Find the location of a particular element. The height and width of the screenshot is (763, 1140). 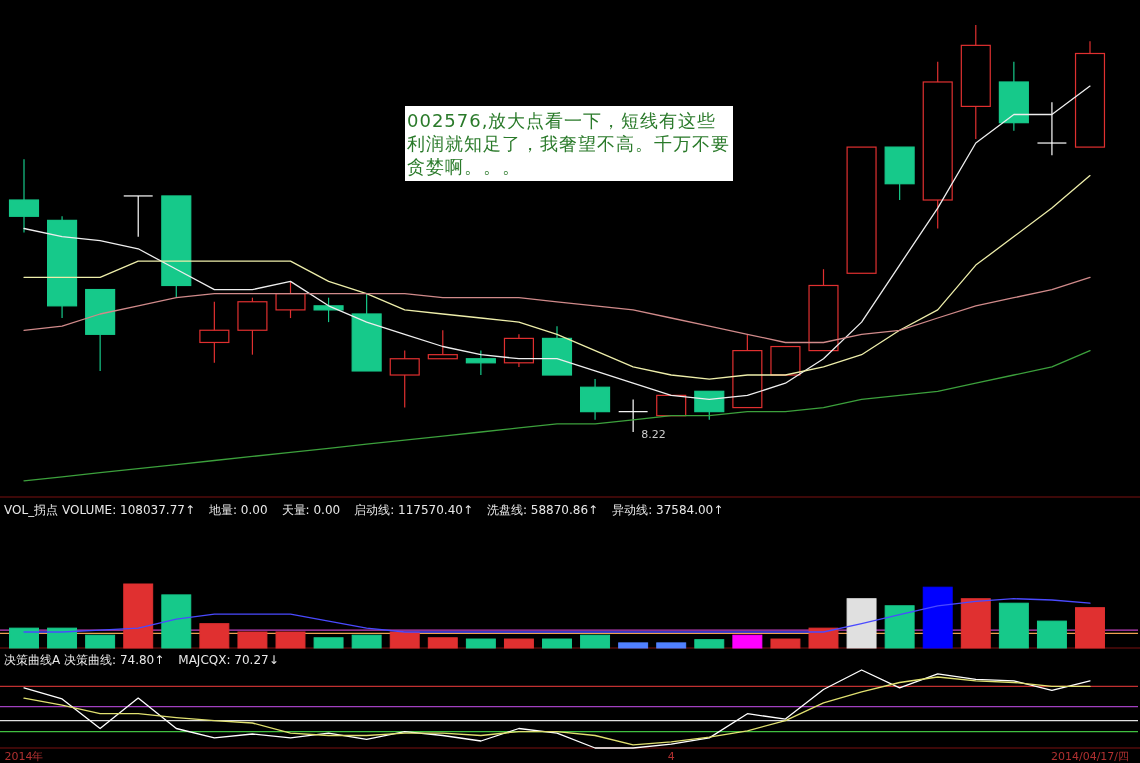

text: 地量: 0.00 is located at coordinates (238, 510).